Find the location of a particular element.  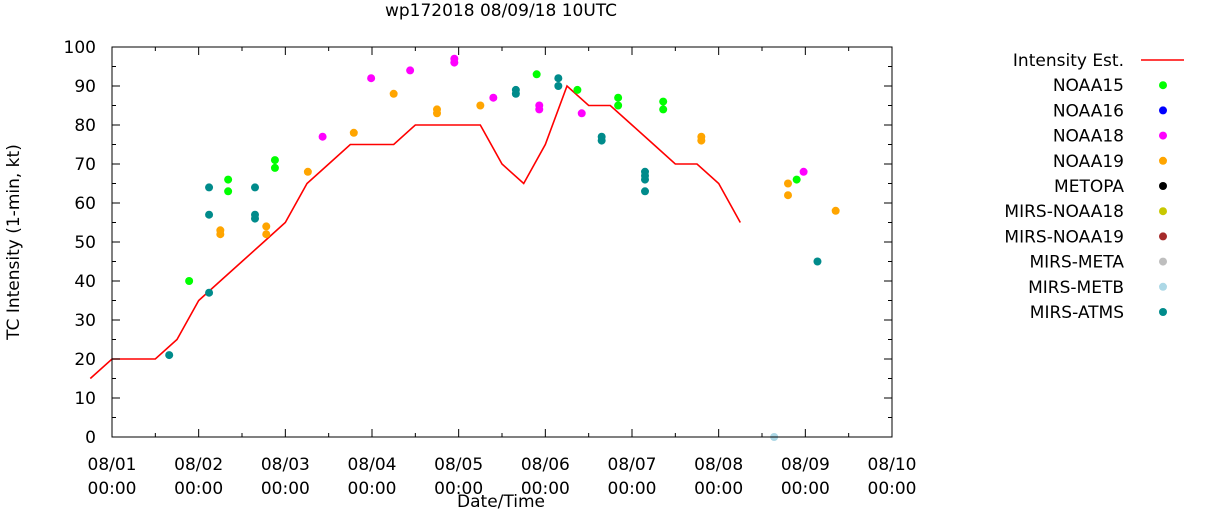

y-tick-label: 10 is located at coordinates (85, 399).